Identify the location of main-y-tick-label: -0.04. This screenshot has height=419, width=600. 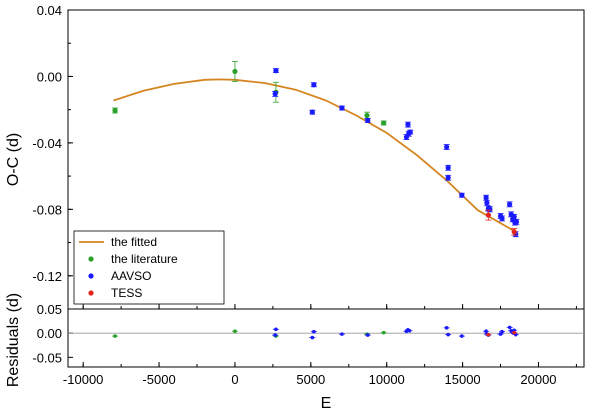
(47, 143).